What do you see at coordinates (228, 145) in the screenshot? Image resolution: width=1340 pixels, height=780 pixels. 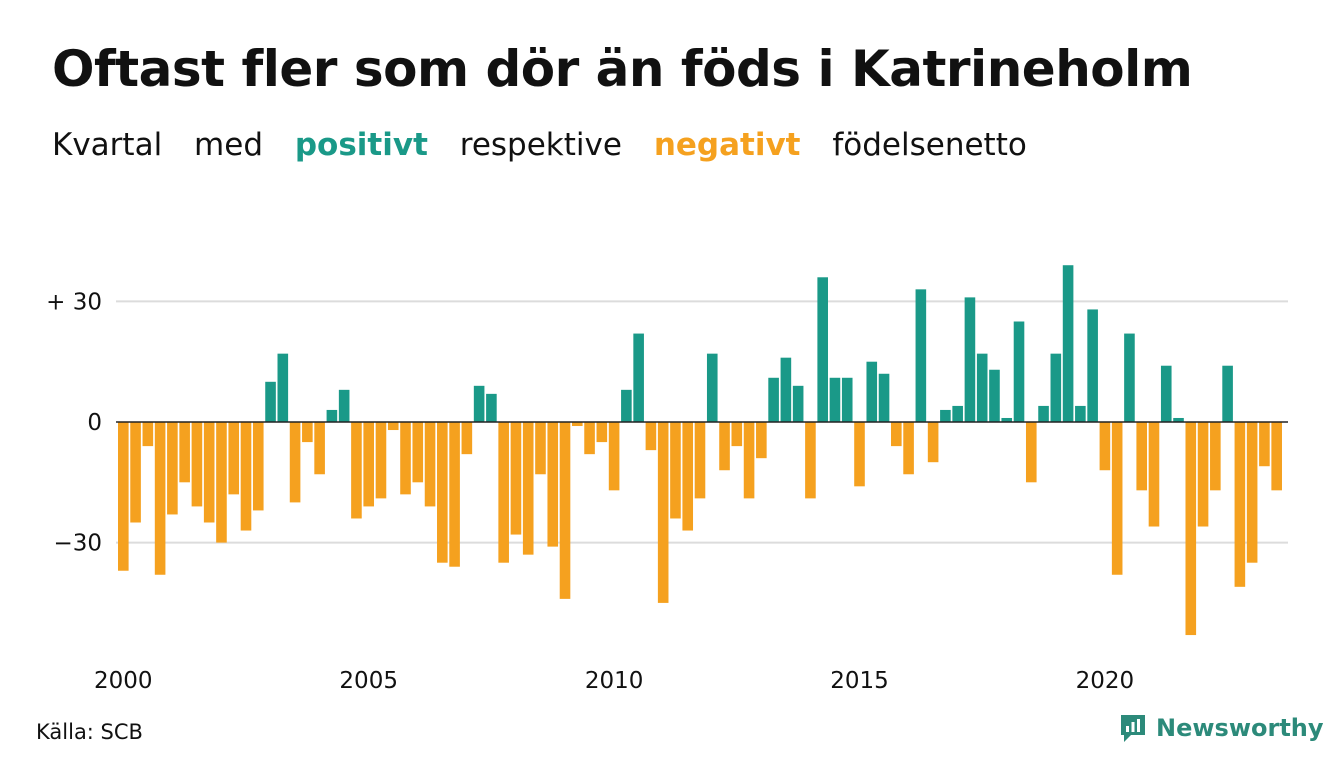 I see `subtitle-text-med: med` at bounding box center [228, 145].